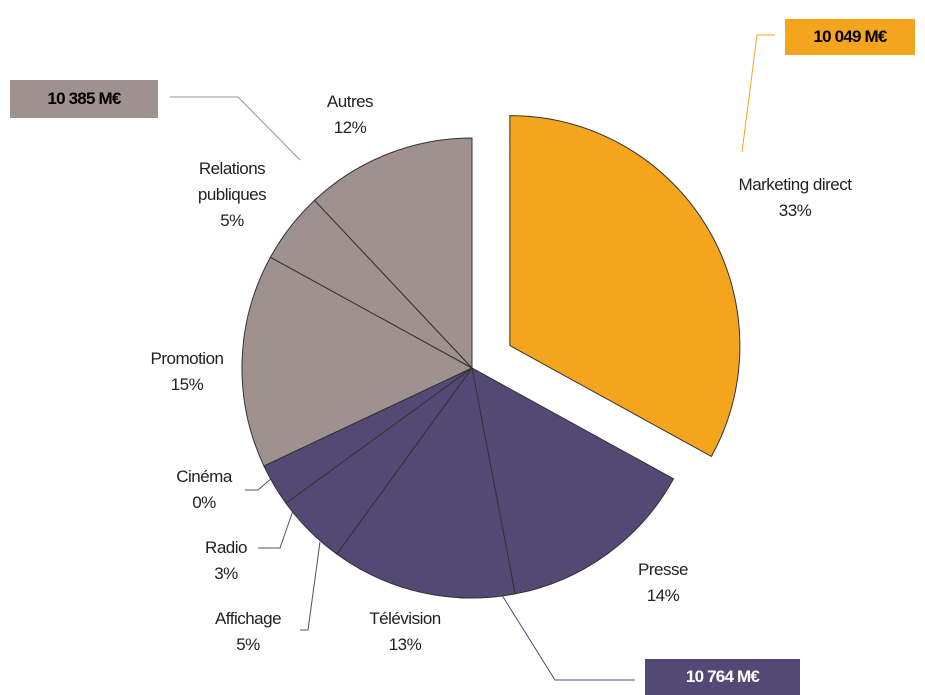 This screenshot has width=925, height=695. I want to click on category-label: Relations publiques, so click(232, 181).